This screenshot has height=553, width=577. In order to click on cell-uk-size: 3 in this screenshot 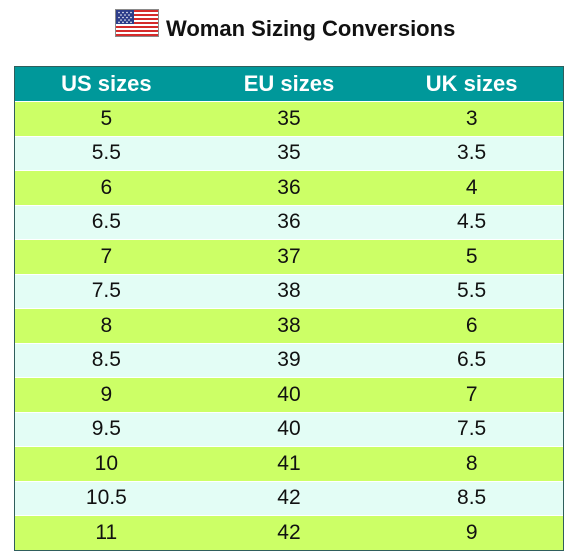, I will do `click(471, 118)`.